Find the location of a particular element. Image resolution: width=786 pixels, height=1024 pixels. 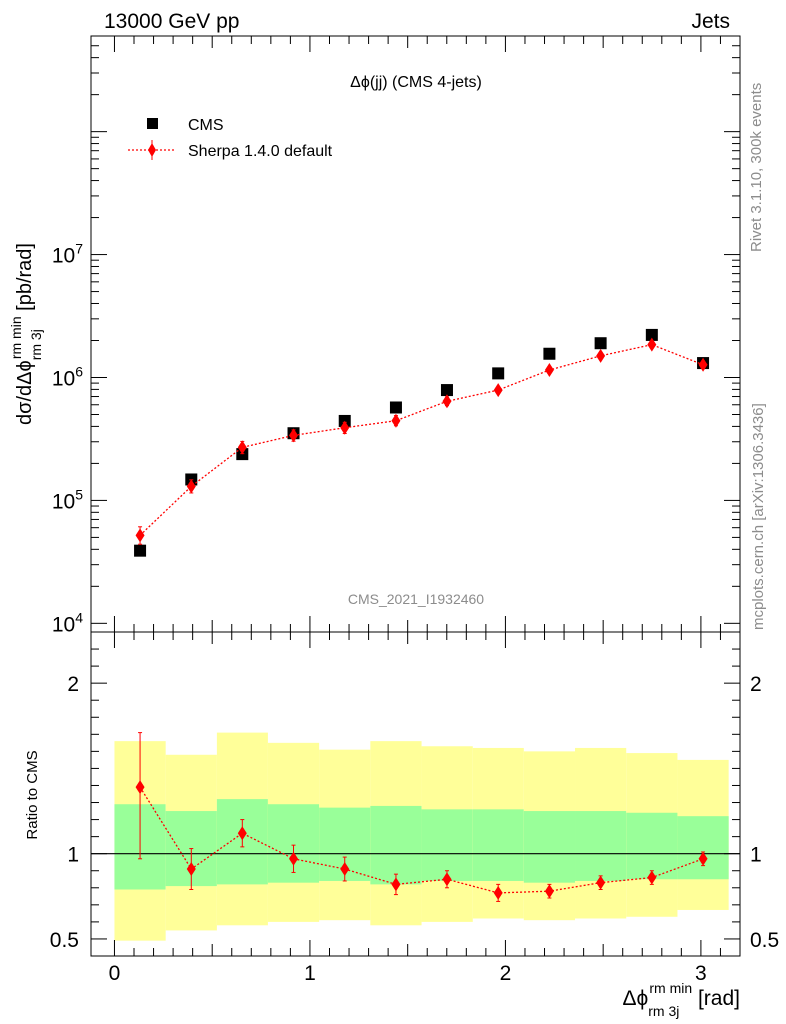

y-tick-label-exp: 7 is located at coordinates (79, 249).